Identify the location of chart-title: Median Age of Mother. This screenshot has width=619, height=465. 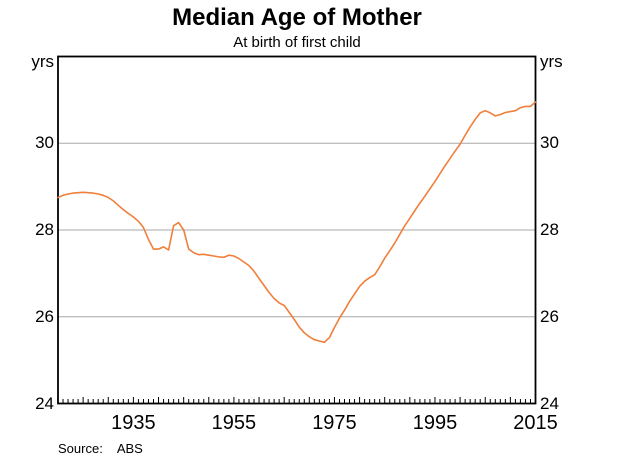
(297, 17).